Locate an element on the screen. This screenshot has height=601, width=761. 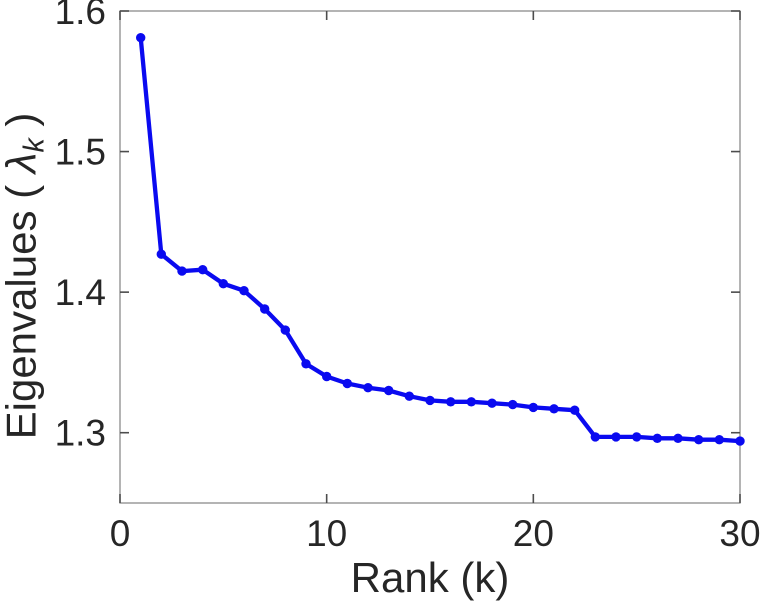
x-tick-label: 0 is located at coordinates (120, 533).